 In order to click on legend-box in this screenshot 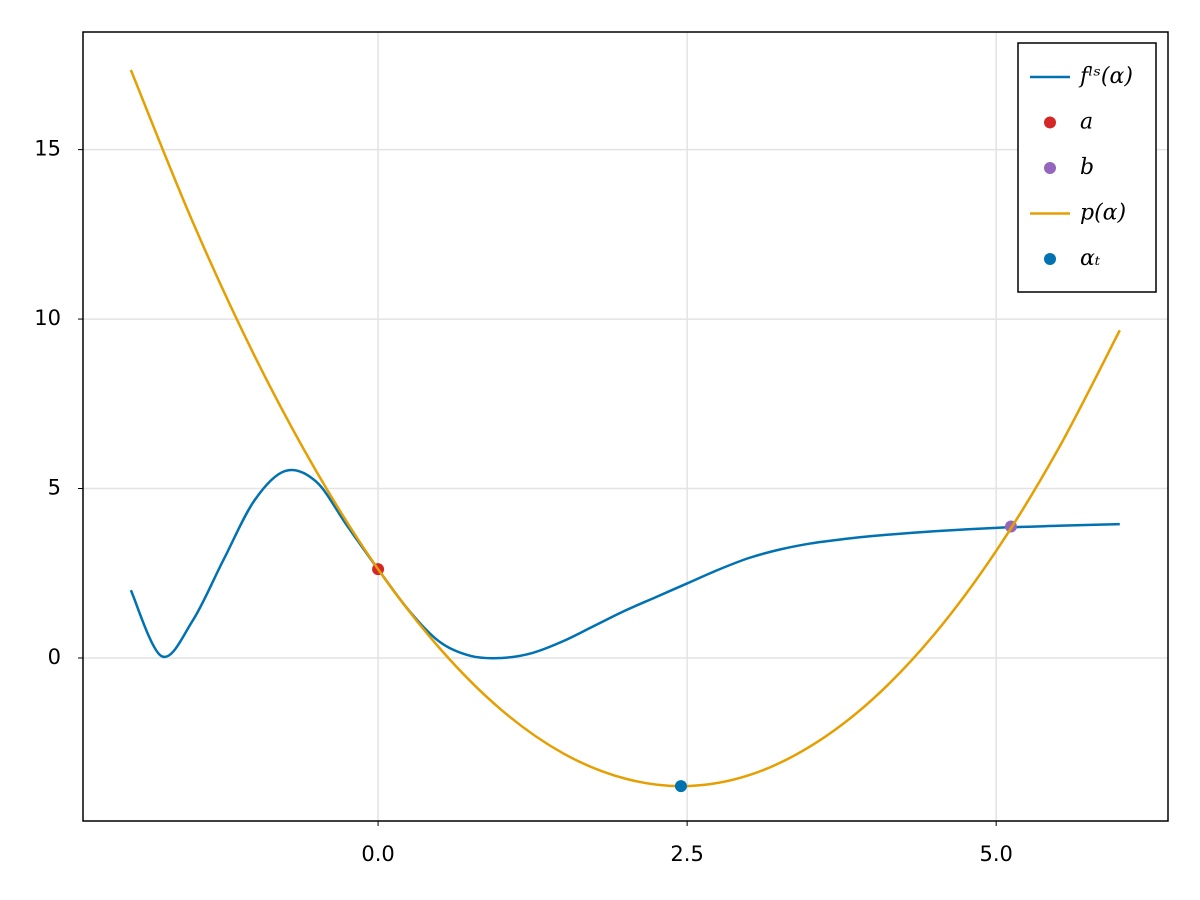, I will do `click(1087, 167)`.